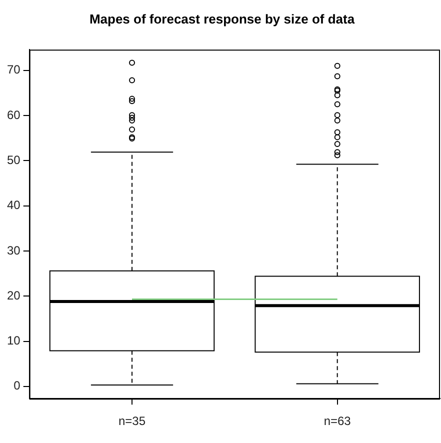  What do you see at coordinates (17, 385) in the screenshot?
I see `y-tick-label: 0` at bounding box center [17, 385].